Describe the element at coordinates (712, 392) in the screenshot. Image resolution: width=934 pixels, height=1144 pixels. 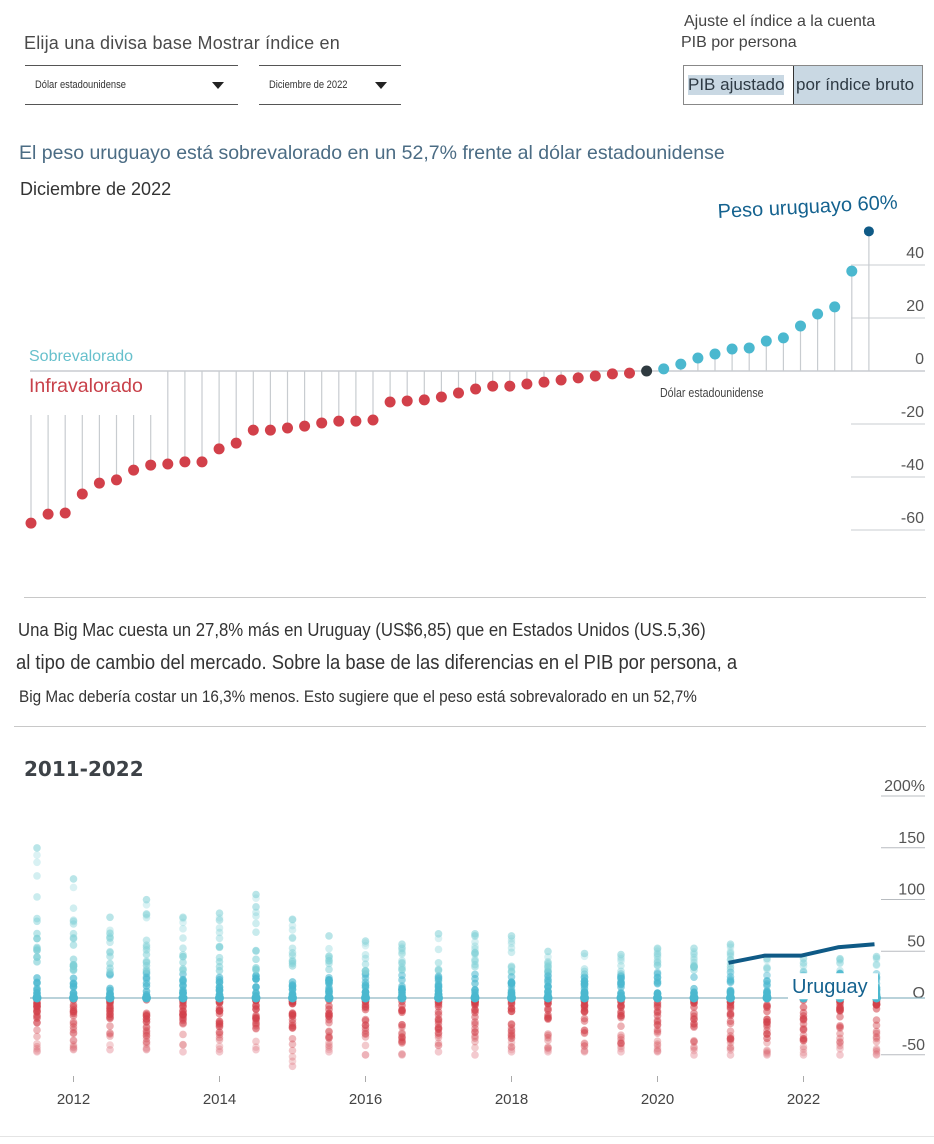
I see `base-currency-label: Dólar estadounidense` at that location.